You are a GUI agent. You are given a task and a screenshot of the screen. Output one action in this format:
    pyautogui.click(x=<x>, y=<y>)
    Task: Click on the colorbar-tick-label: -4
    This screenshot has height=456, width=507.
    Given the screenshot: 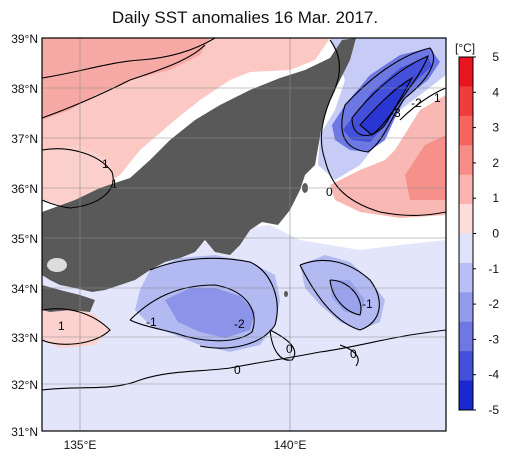 What is the action you would take?
    pyautogui.click(x=493, y=375)
    